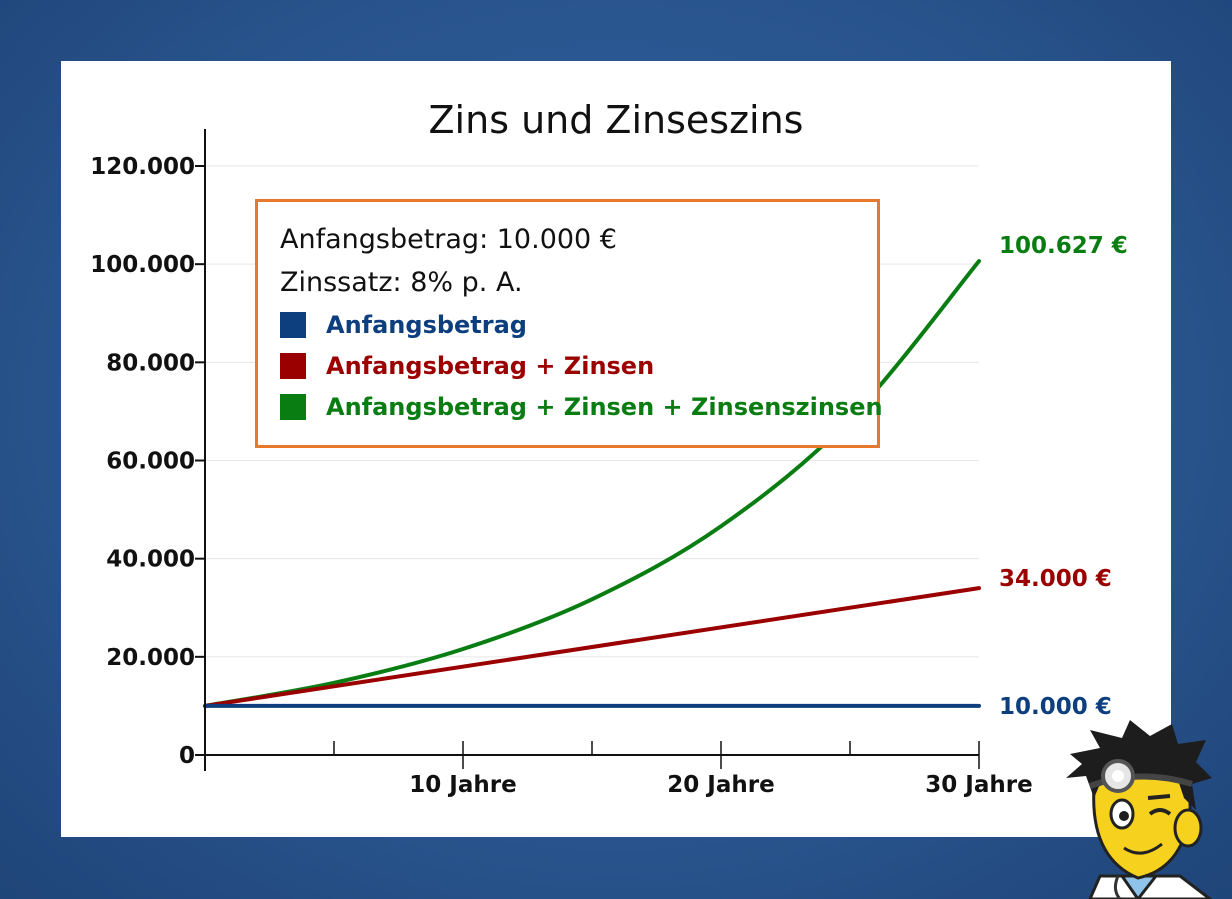  I want to click on y-tick-label: 40.000, so click(150, 560).